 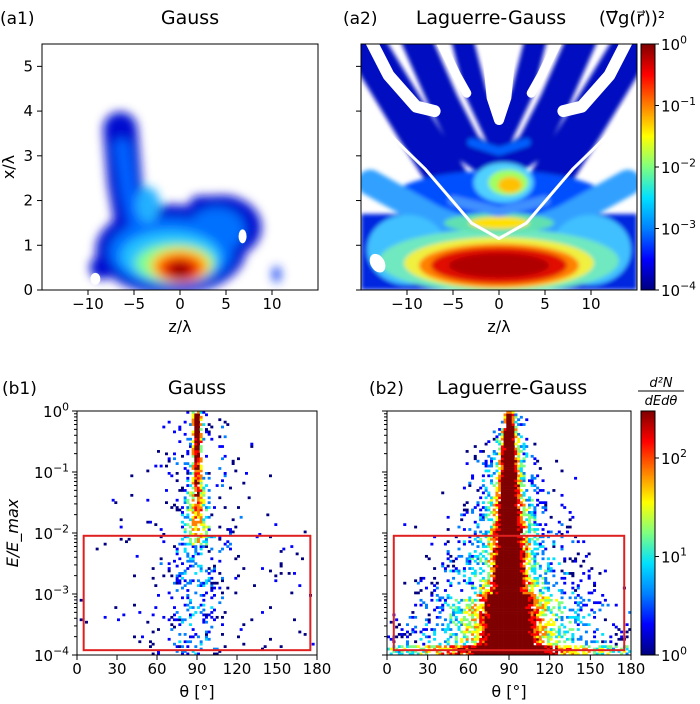 What do you see at coordinates (17, 19) in the screenshot?
I see `panel-label: (a1)` at bounding box center [17, 19].